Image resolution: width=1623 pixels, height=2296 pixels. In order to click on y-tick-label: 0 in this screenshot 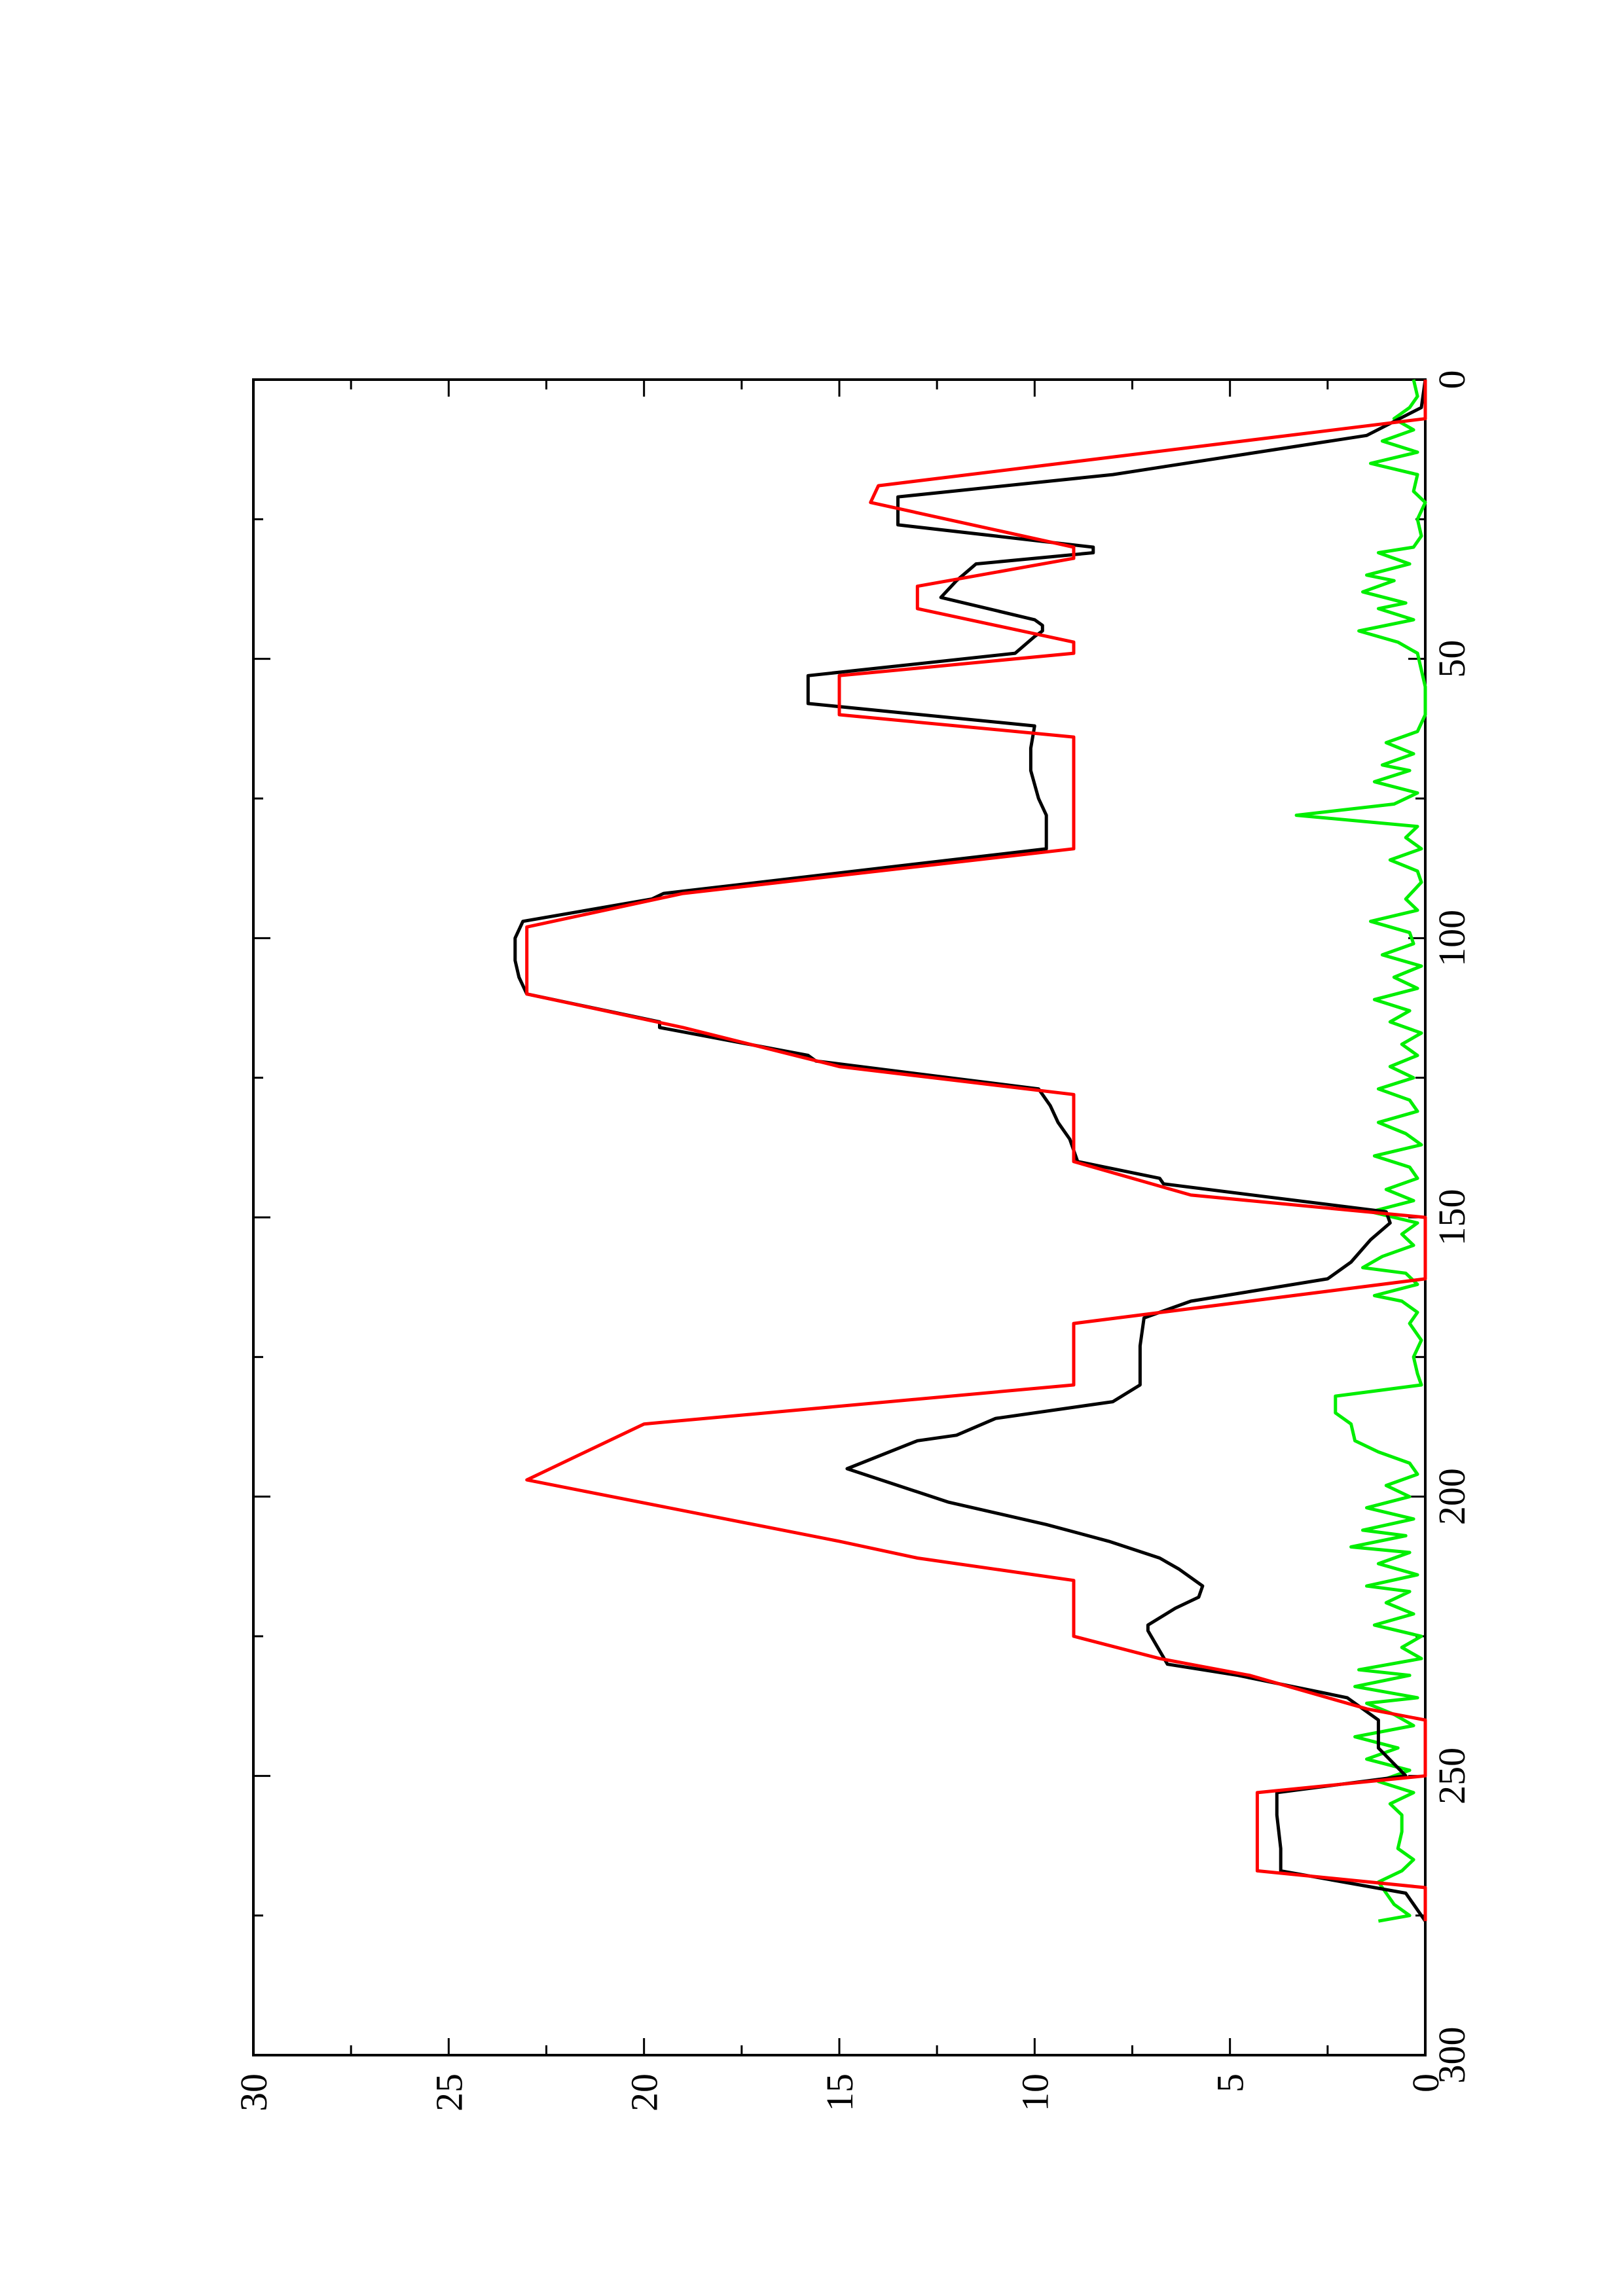, I will do `click(1425, 2082)`.